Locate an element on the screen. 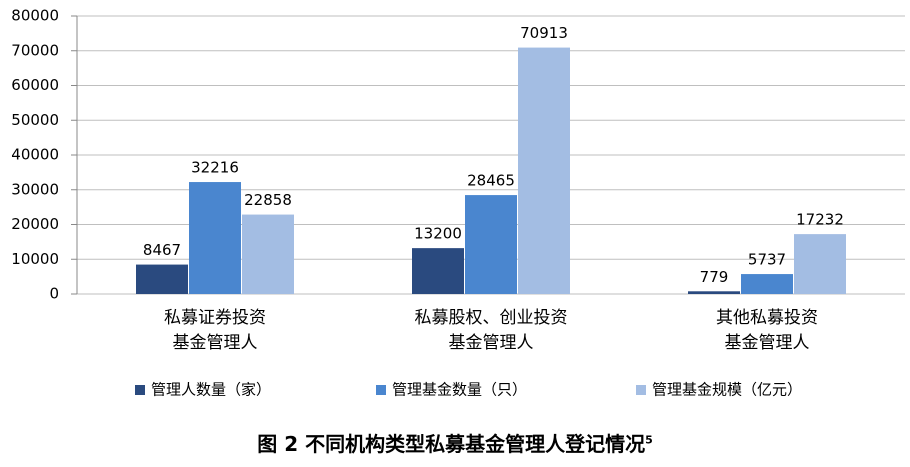 The height and width of the screenshot is (467, 910). value-label: 17232 is located at coordinates (820, 220).